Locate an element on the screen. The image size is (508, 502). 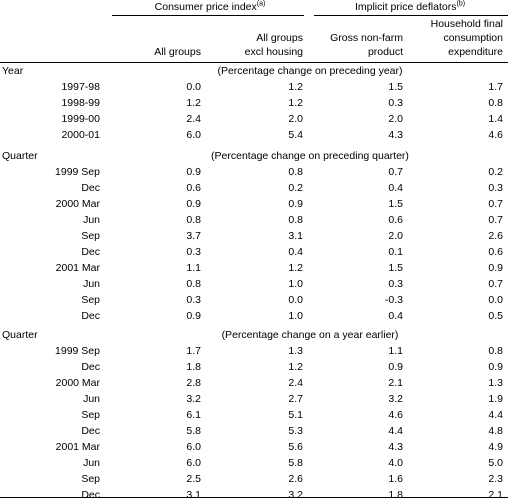
column-header-household-final-consumption: expenditure is located at coordinates (475, 52).